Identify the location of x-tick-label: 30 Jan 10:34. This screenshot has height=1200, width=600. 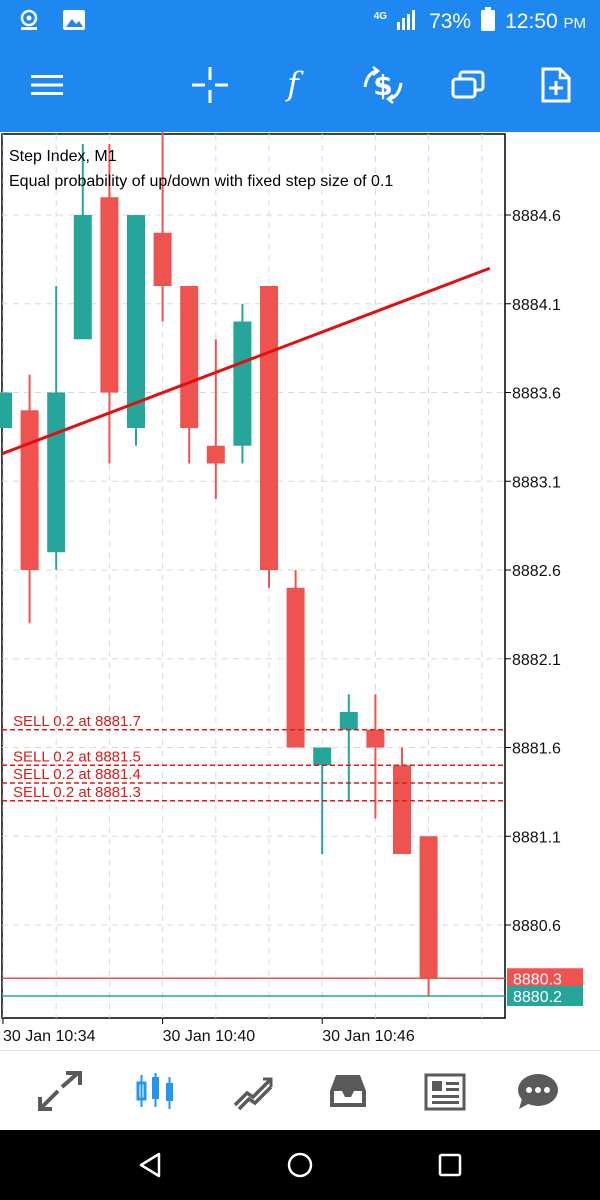
(49, 1036).